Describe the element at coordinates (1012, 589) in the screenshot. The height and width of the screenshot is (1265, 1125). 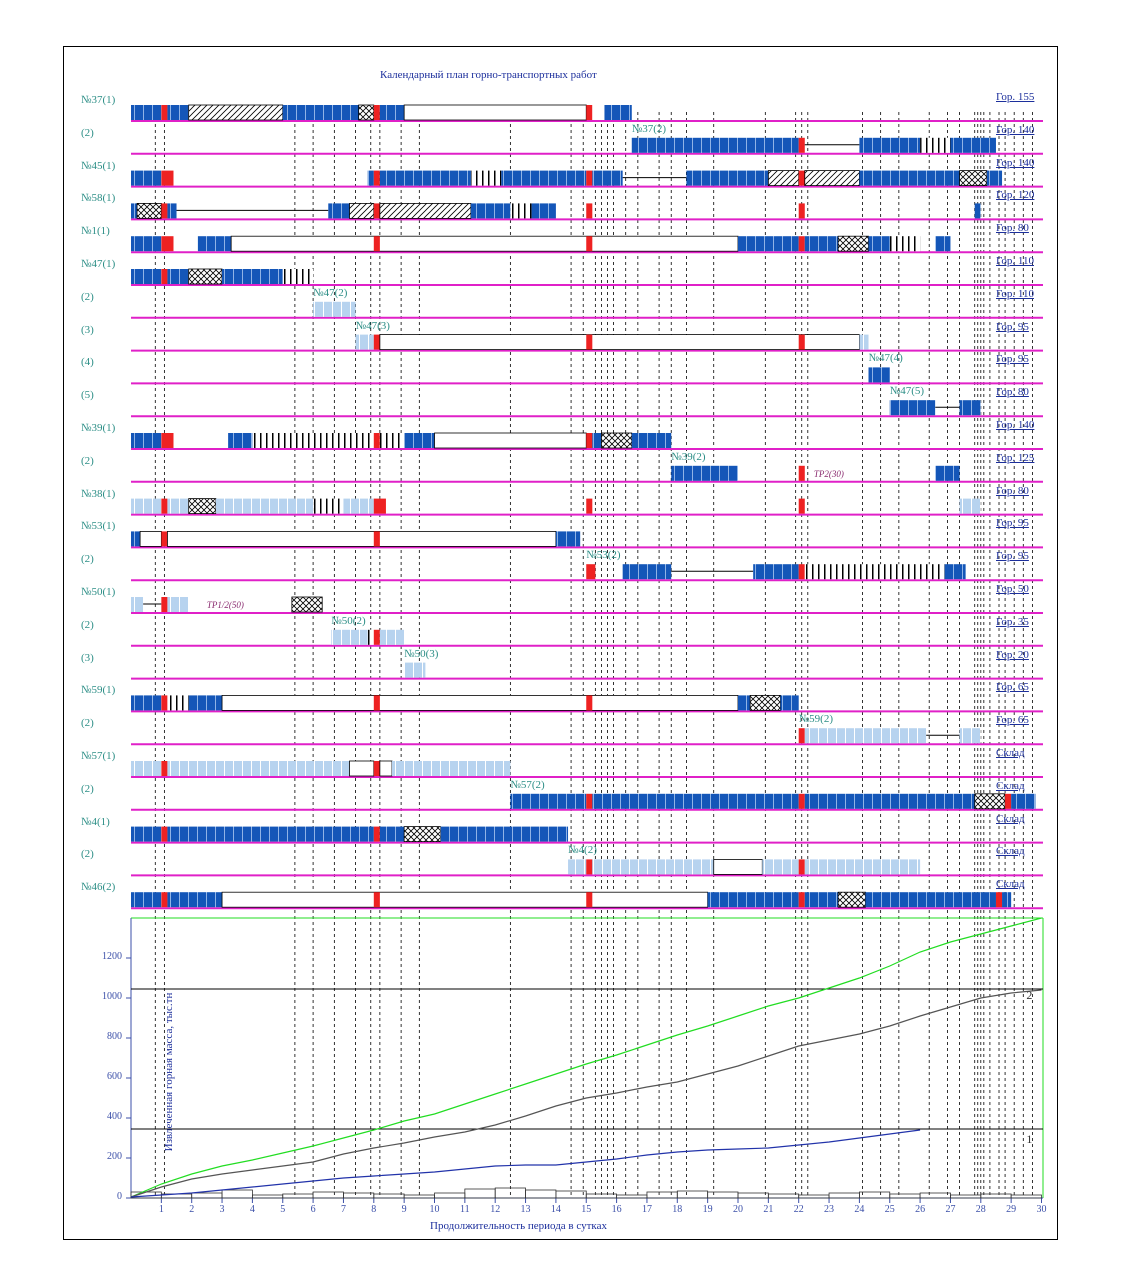
I see `horizon-label: Гор. 50` at that location.